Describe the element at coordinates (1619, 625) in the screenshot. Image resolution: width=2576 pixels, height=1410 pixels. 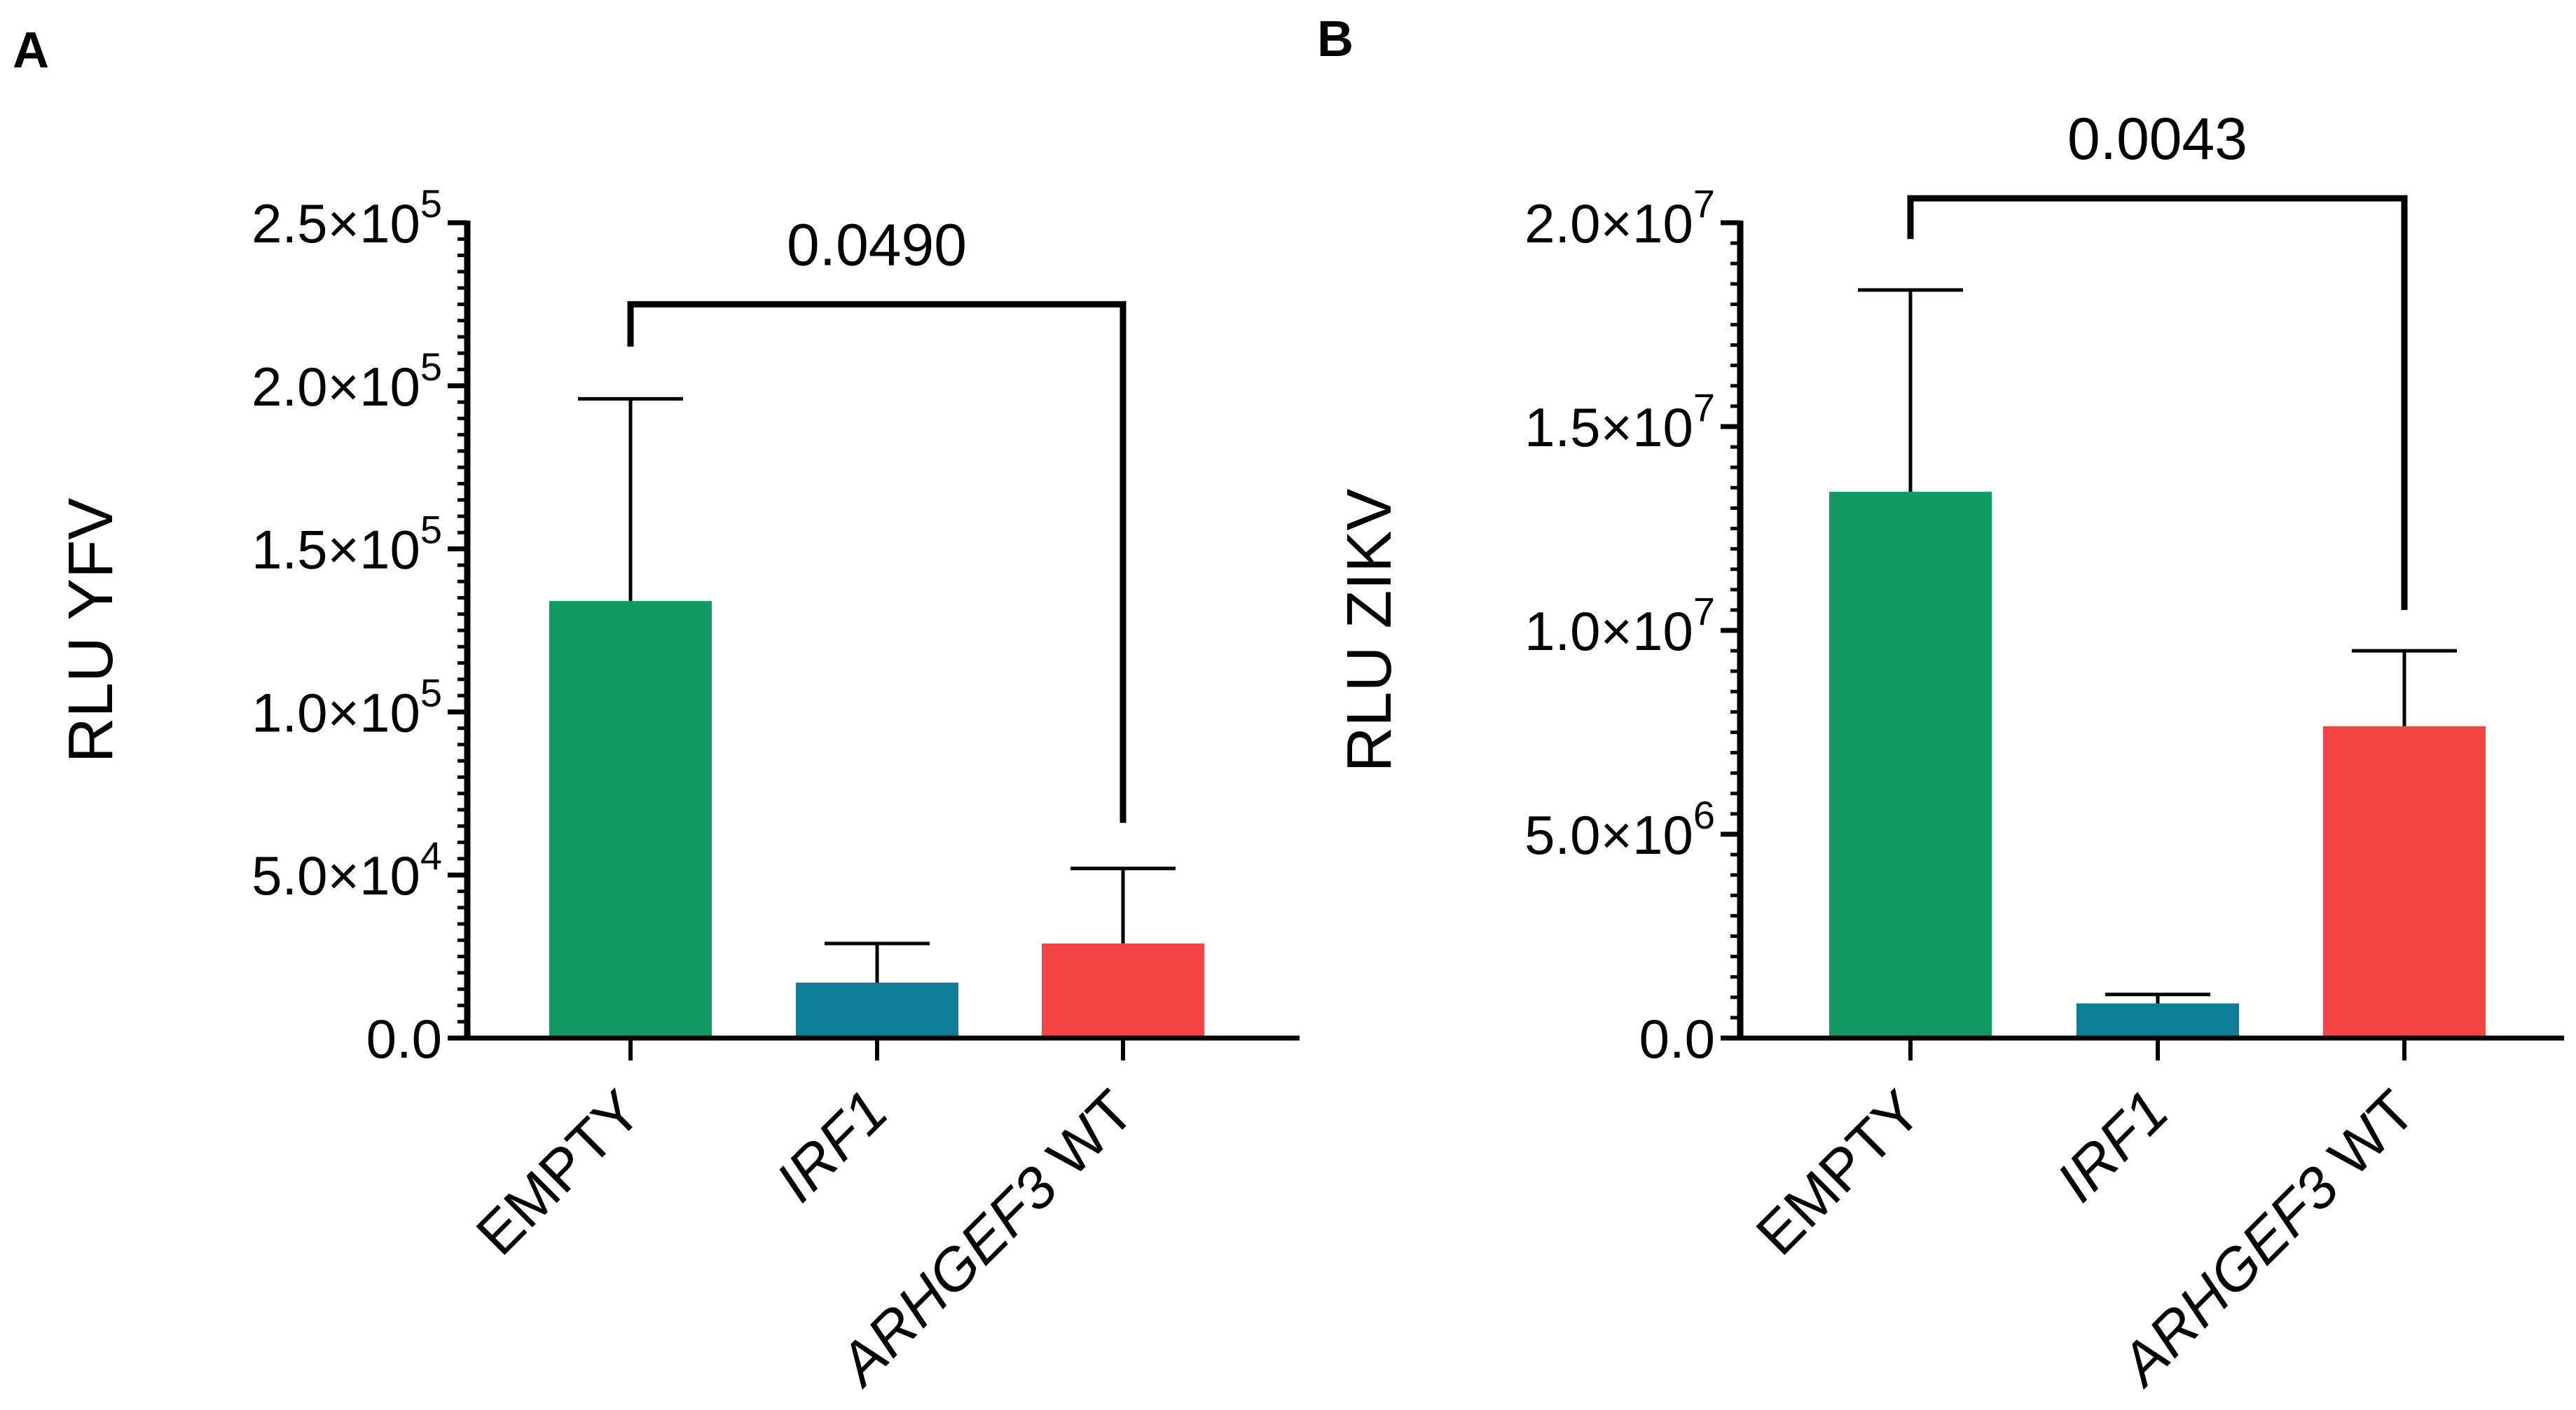
I see `y-tick-label: 1.0×10⁷` at that location.